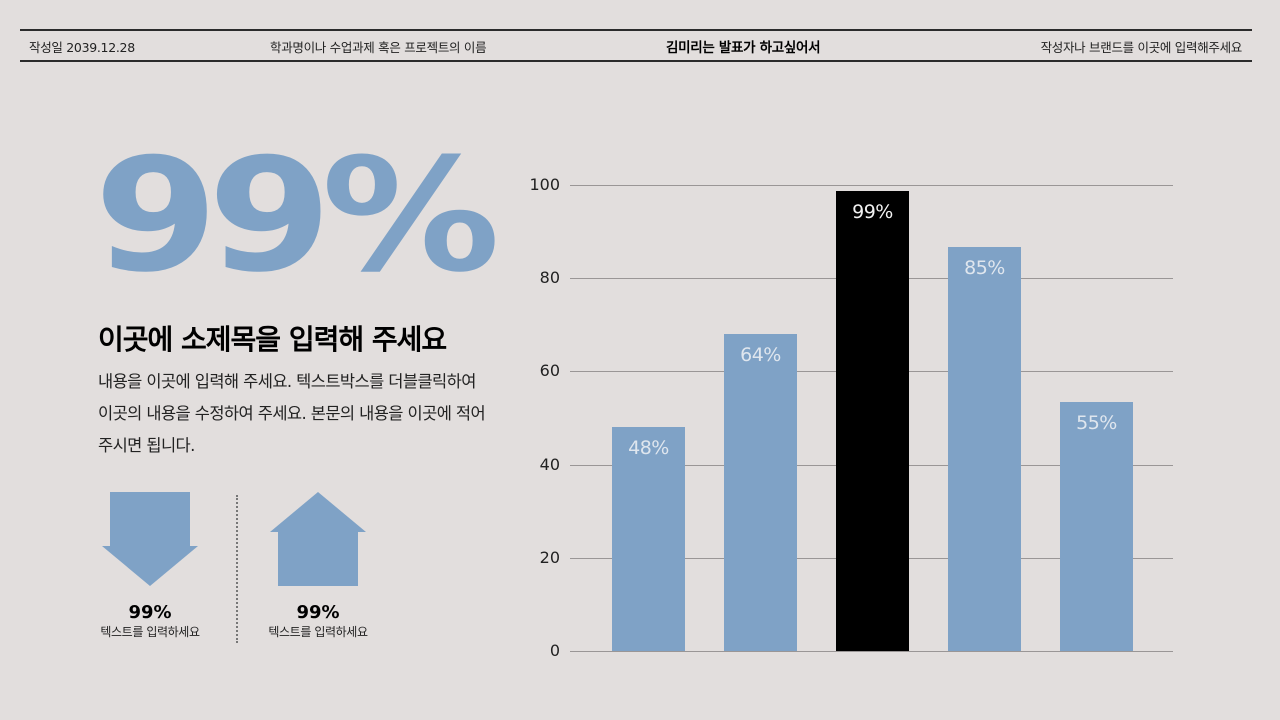 This screenshot has height=720, width=1280. What do you see at coordinates (549, 557) in the screenshot?
I see `y-axis-tick-label: 20` at bounding box center [549, 557].